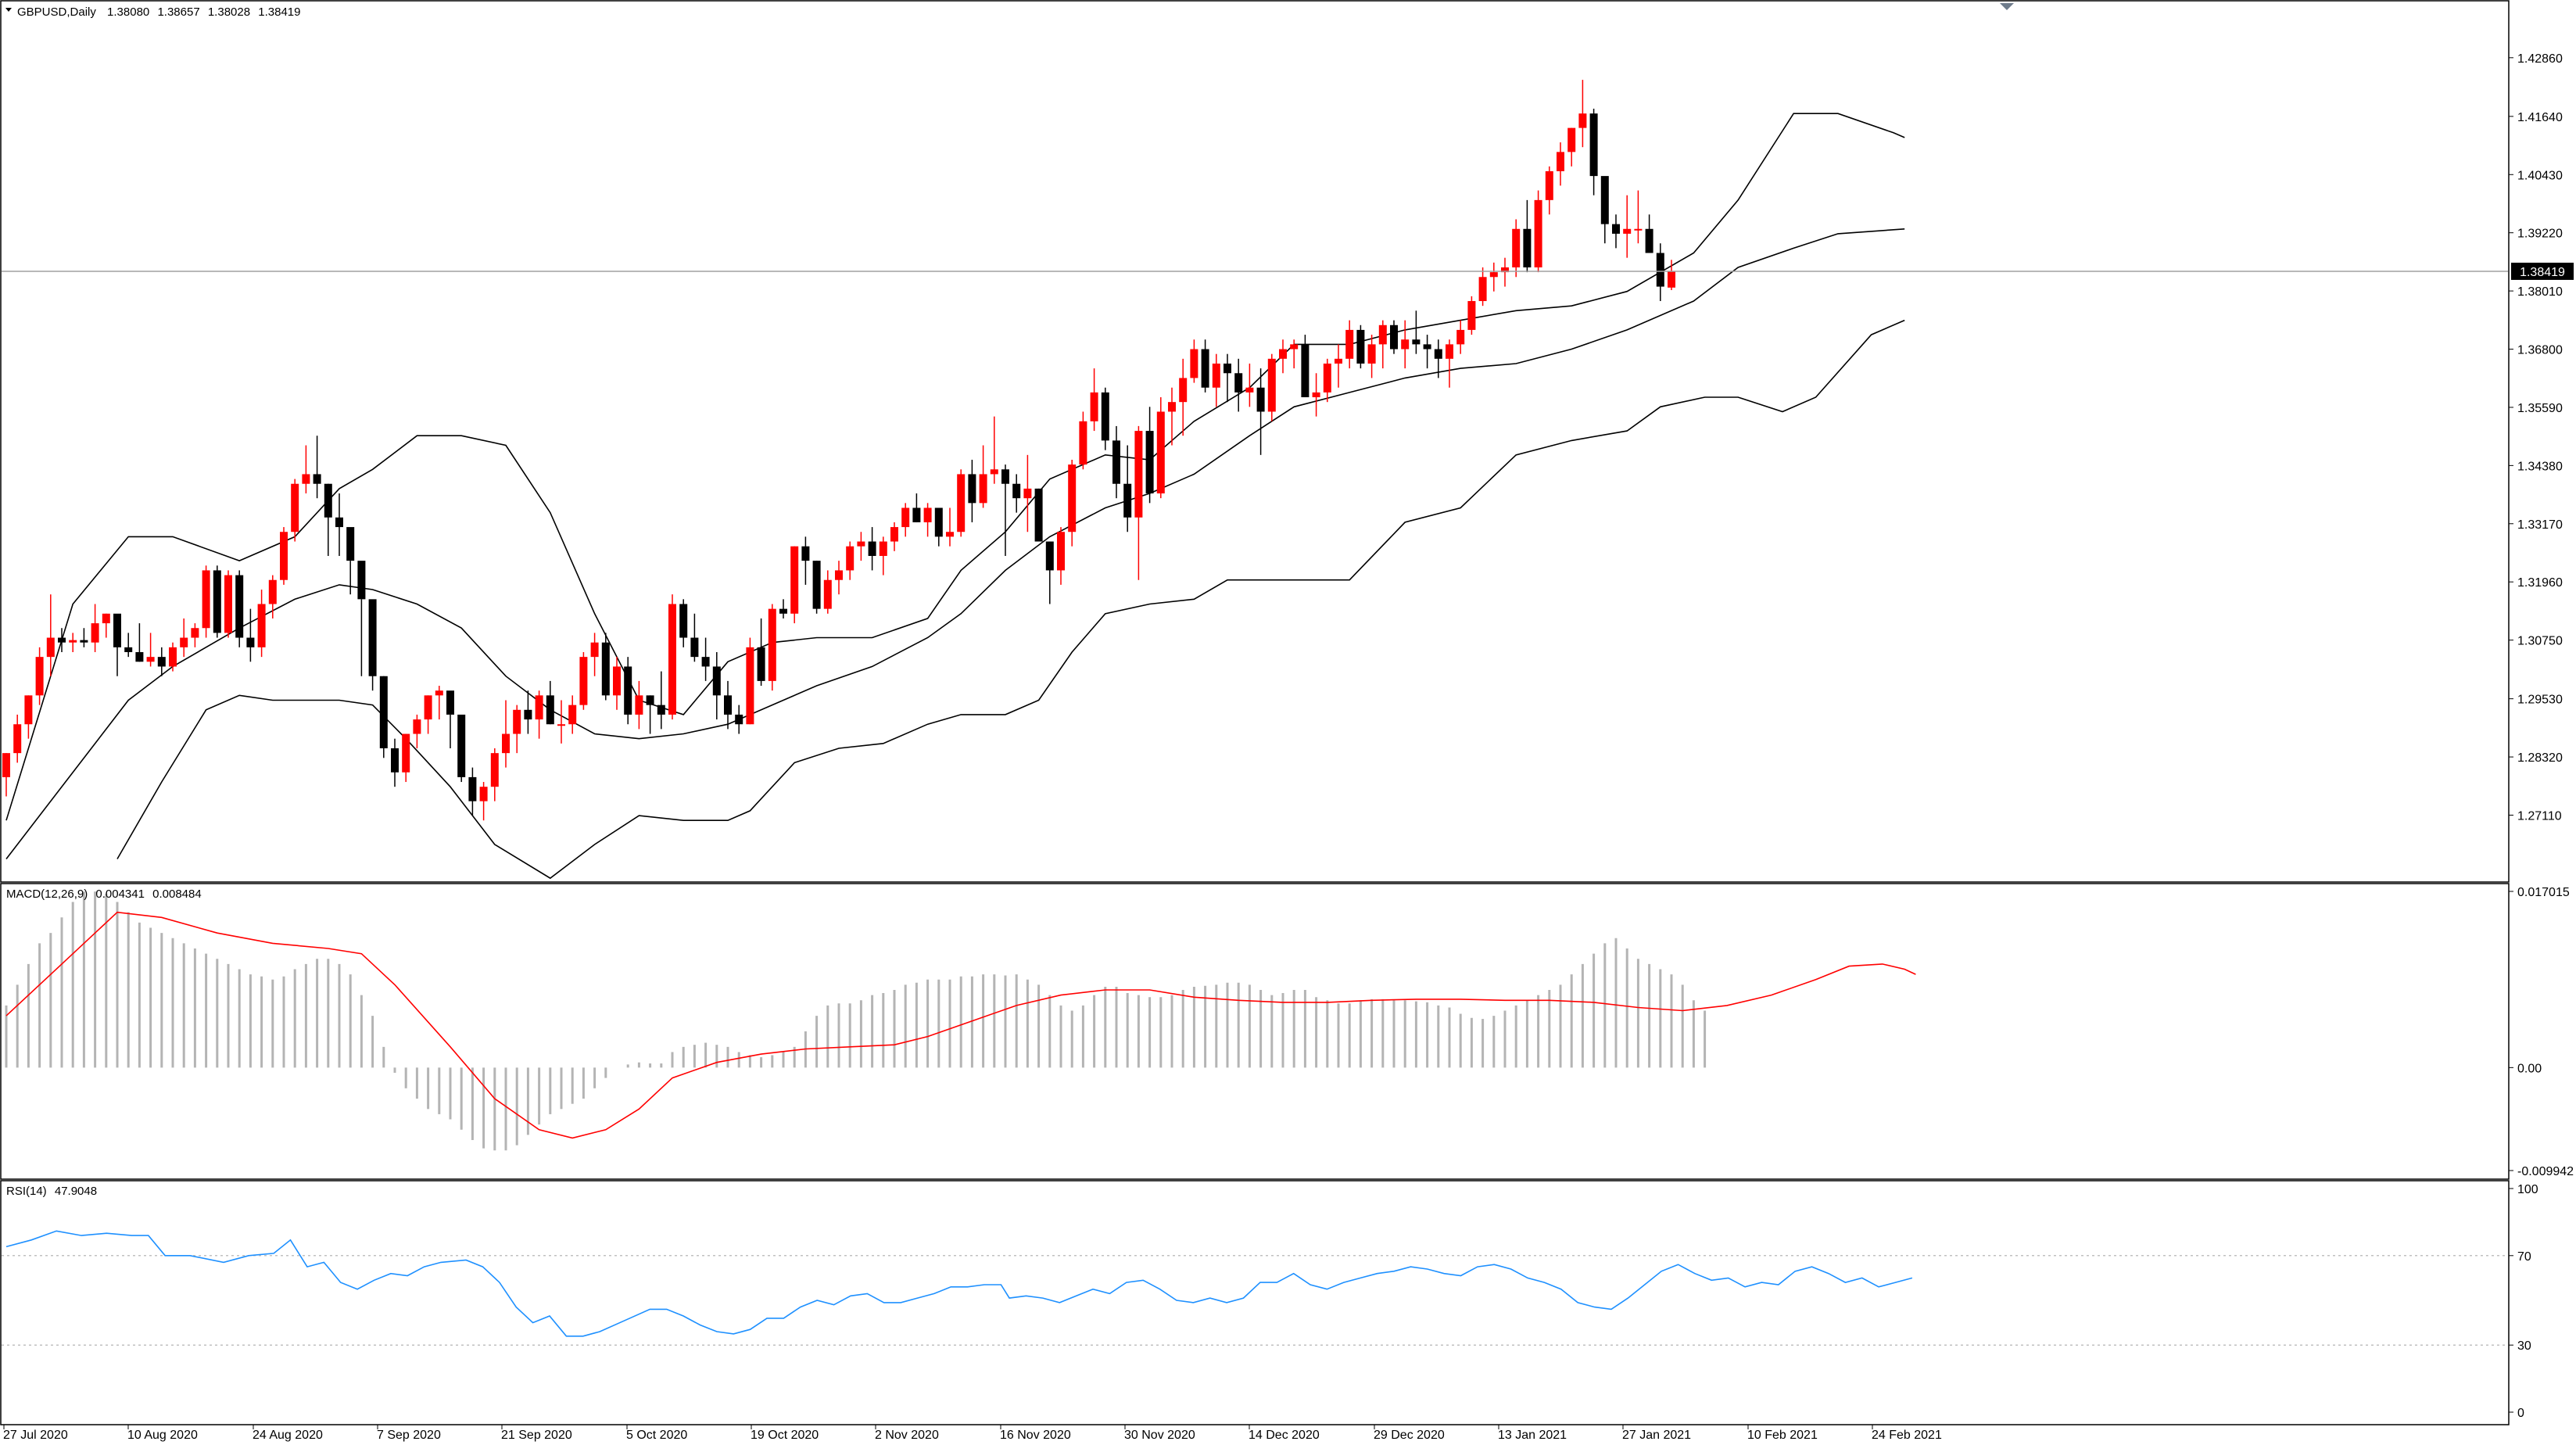 Image resolution: width=2576 pixels, height=1445 pixels. I want to click on macd-indicator, so click(960, 1021).